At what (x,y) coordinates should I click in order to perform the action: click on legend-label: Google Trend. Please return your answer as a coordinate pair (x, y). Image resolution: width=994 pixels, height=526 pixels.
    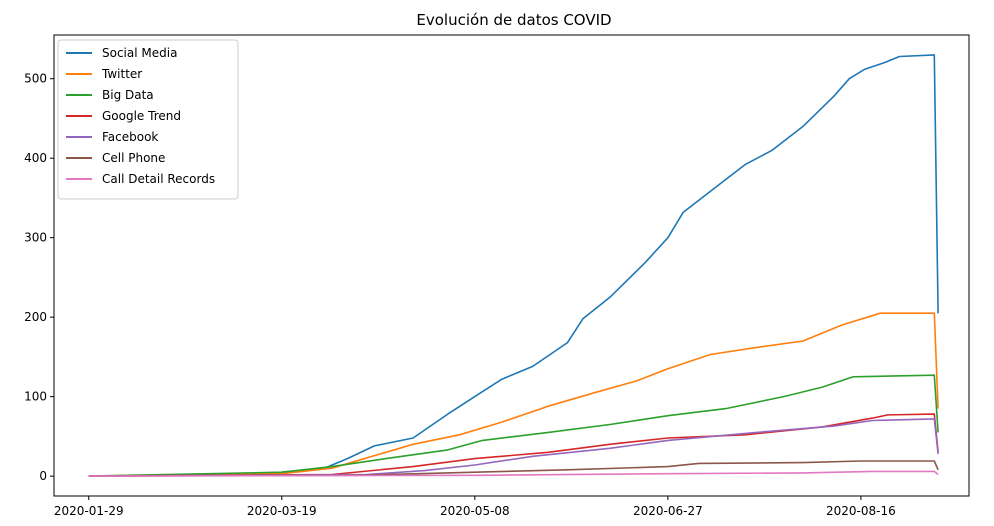
    Looking at the image, I should click on (141, 116).